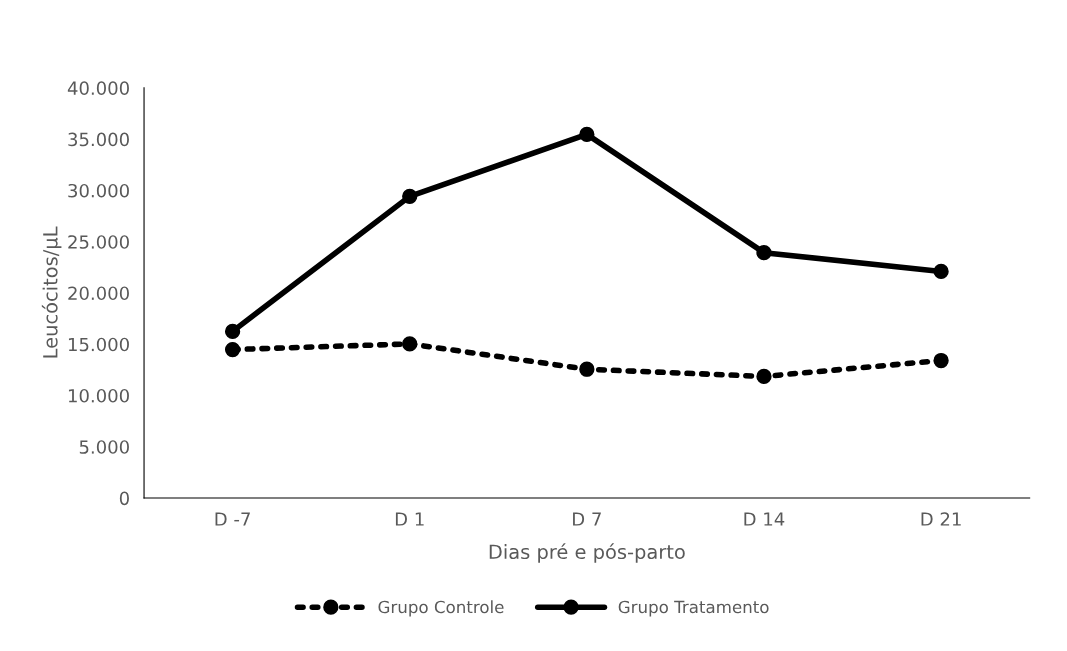 The height and width of the screenshot is (651, 1067). I want to click on y-tick-label: 20.000, so click(98, 293).